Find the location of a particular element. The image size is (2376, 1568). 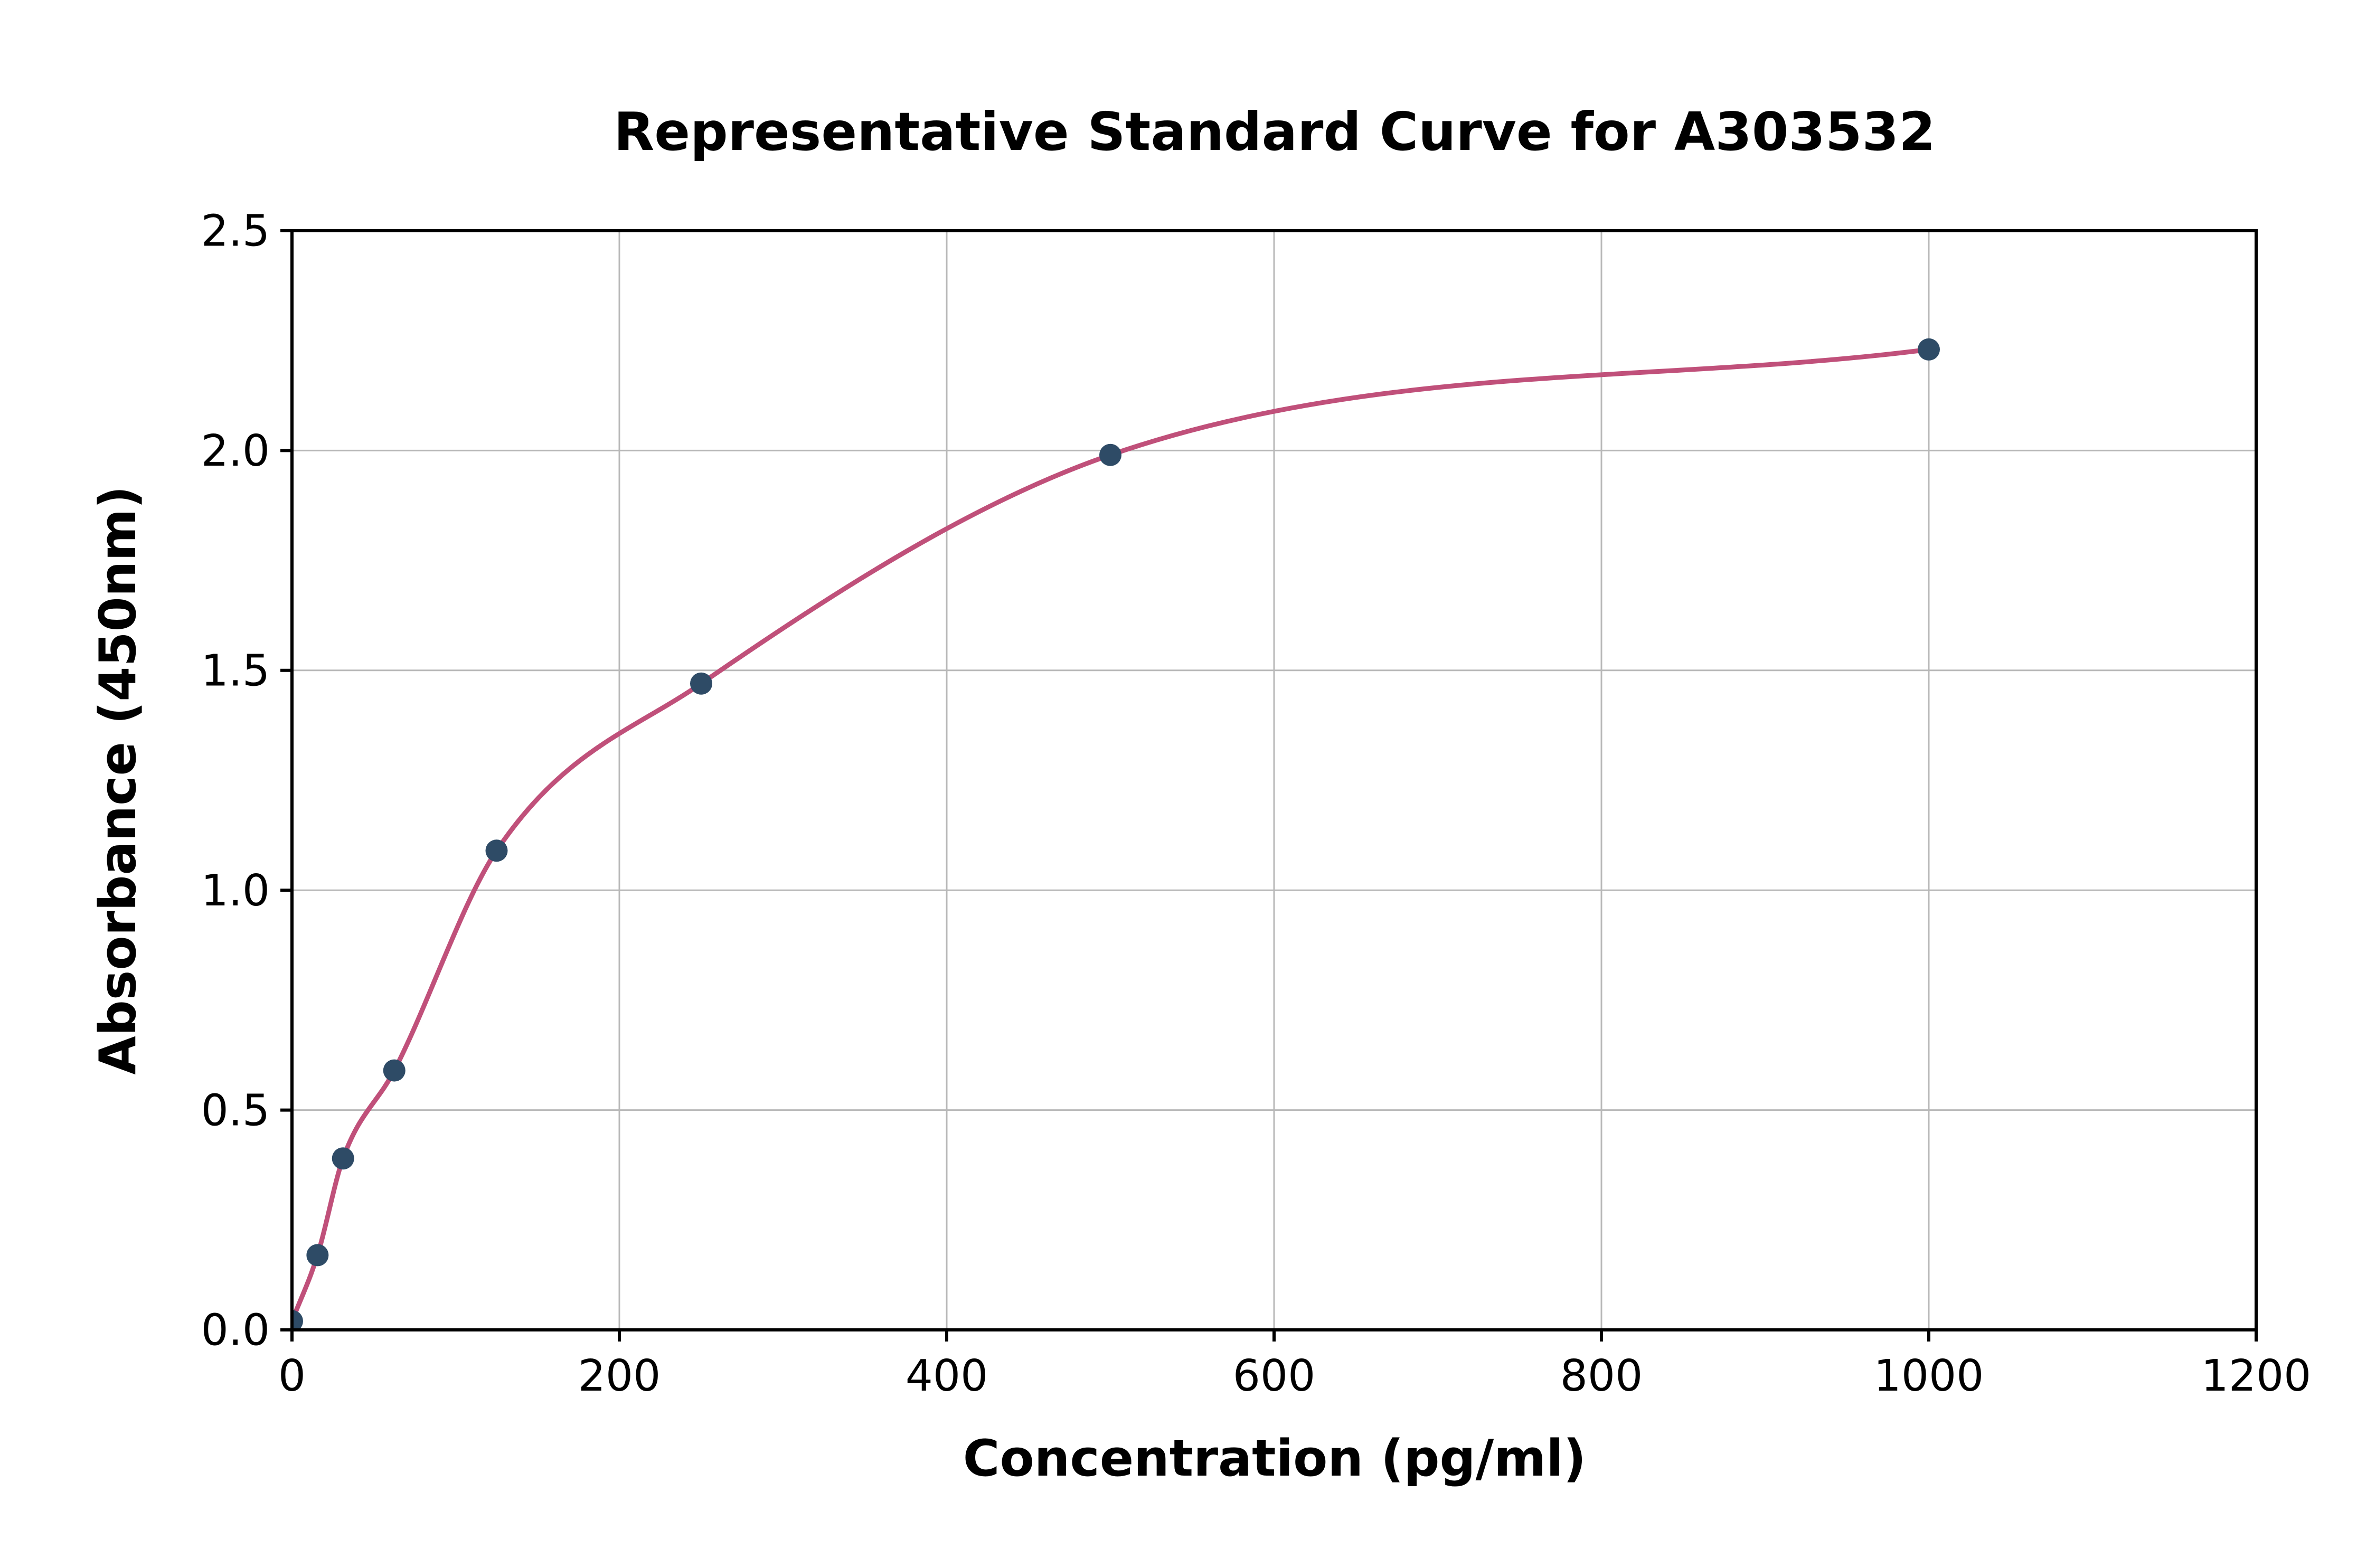

y-tick-label: 2.0 is located at coordinates (236, 451).